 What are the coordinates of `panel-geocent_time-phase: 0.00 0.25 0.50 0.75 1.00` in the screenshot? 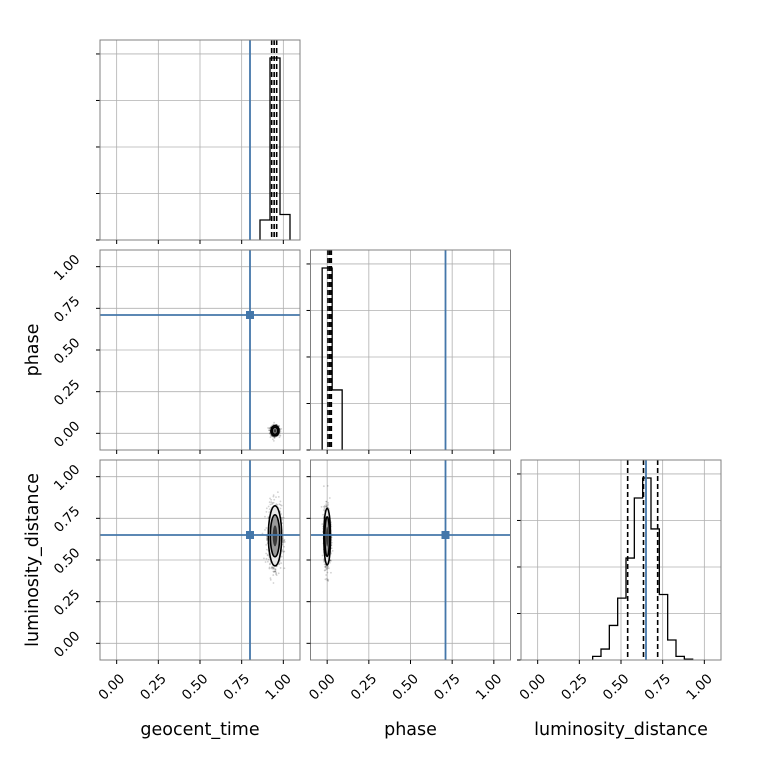 It's located at (176, 351).